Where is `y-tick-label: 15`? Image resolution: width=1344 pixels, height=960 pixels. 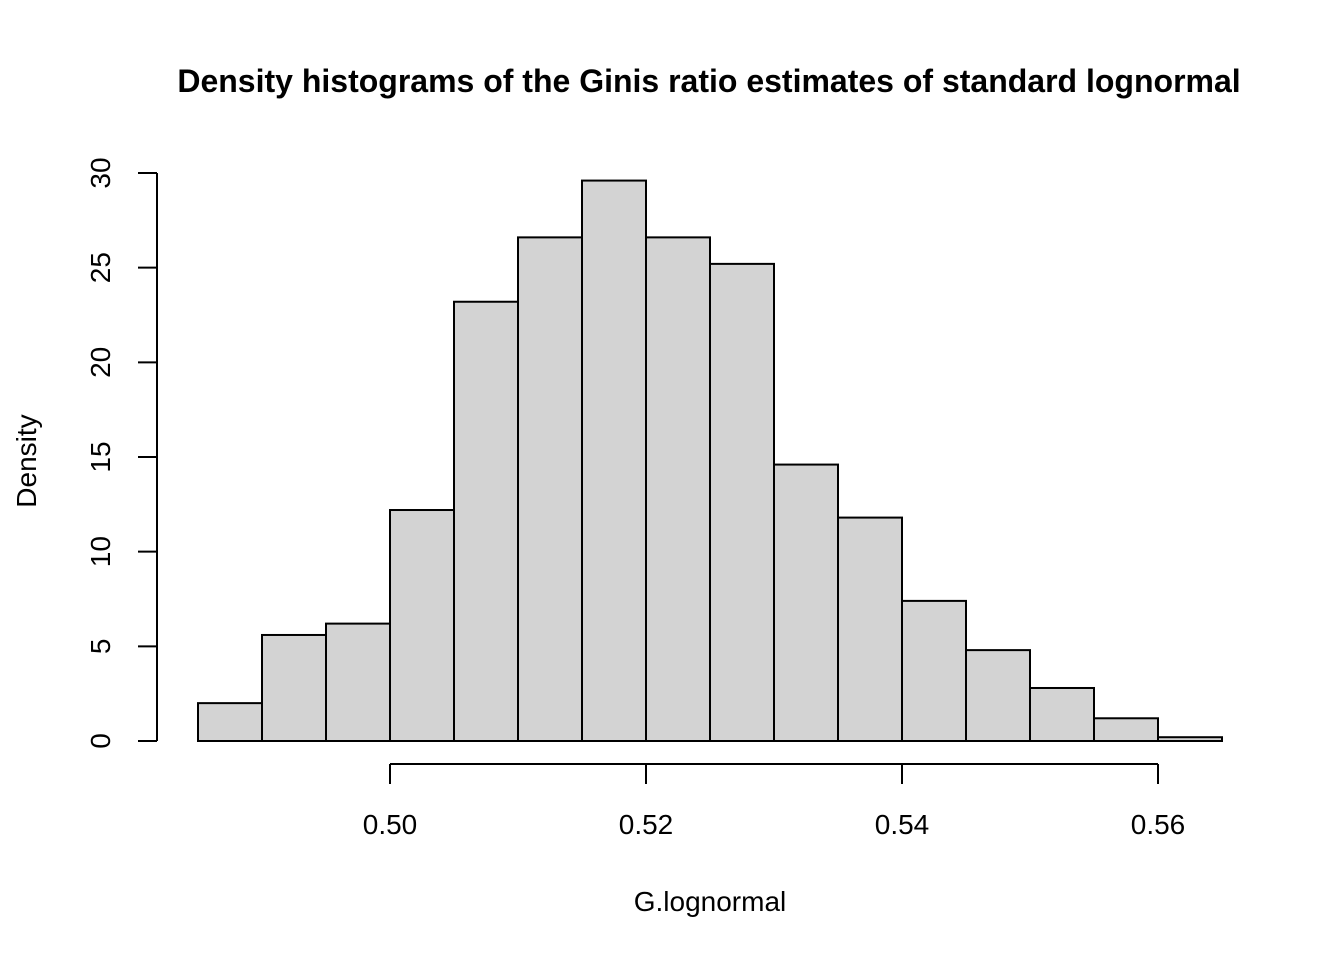
y-tick-label: 15 is located at coordinates (100, 456).